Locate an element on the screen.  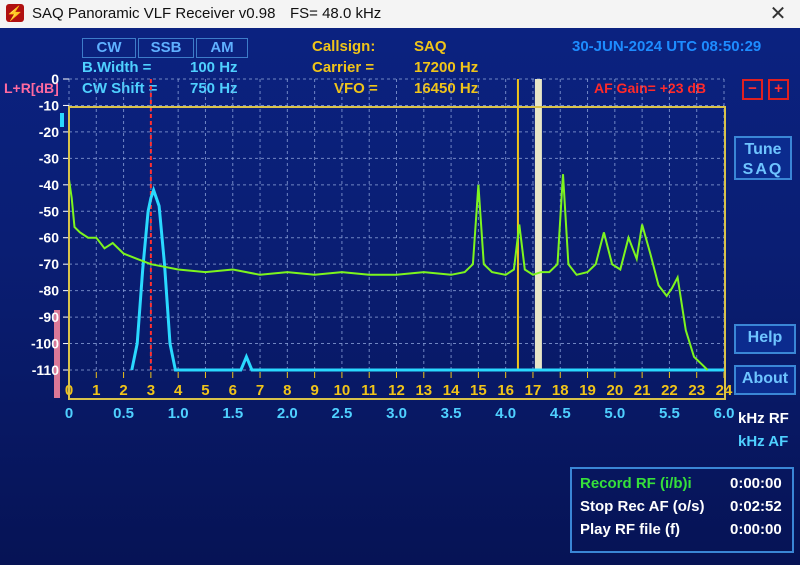
bandwidth-value: 100 Hz is located at coordinates (214, 67).